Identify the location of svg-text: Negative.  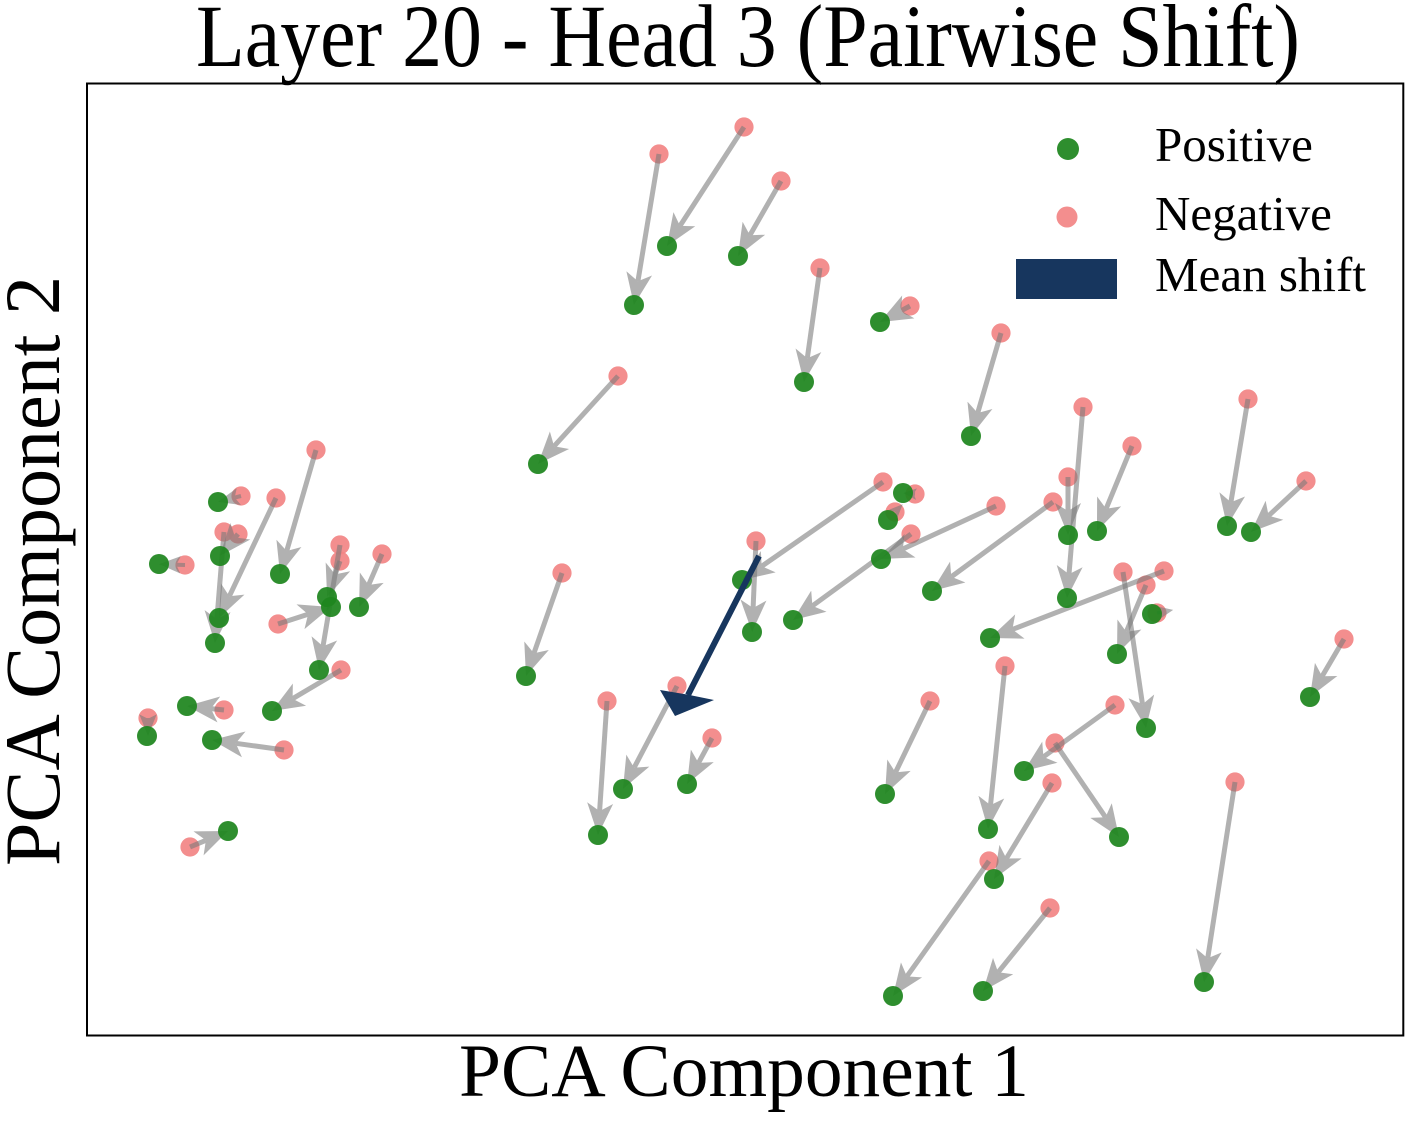
(1243, 213).